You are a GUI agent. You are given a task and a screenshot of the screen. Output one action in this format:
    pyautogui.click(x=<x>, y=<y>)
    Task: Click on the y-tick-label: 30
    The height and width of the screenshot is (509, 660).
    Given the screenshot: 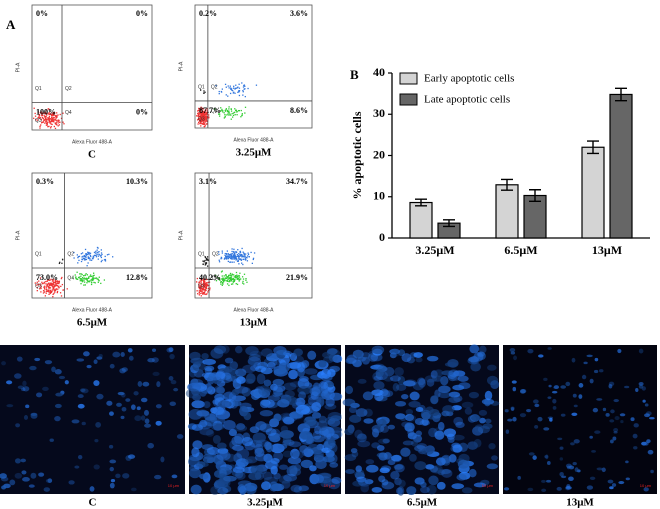 What is the action you would take?
    pyautogui.click(x=379, y=113)
    